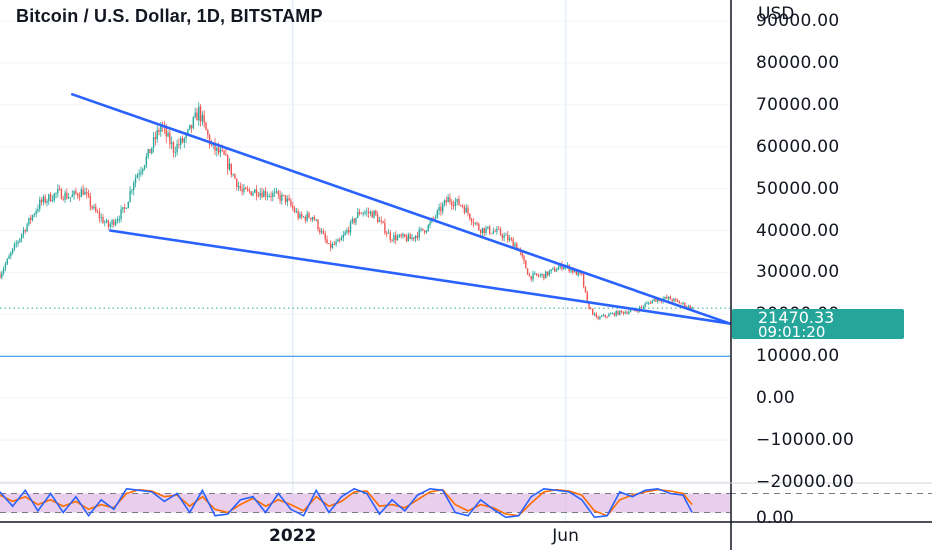 Image resolution: width=932 pixels, height=550 pixels. What do you see at coordinates (798, 272) in the screenshot?
I see `price-tick-label: 30000.00` at bounding box center [798, 272].